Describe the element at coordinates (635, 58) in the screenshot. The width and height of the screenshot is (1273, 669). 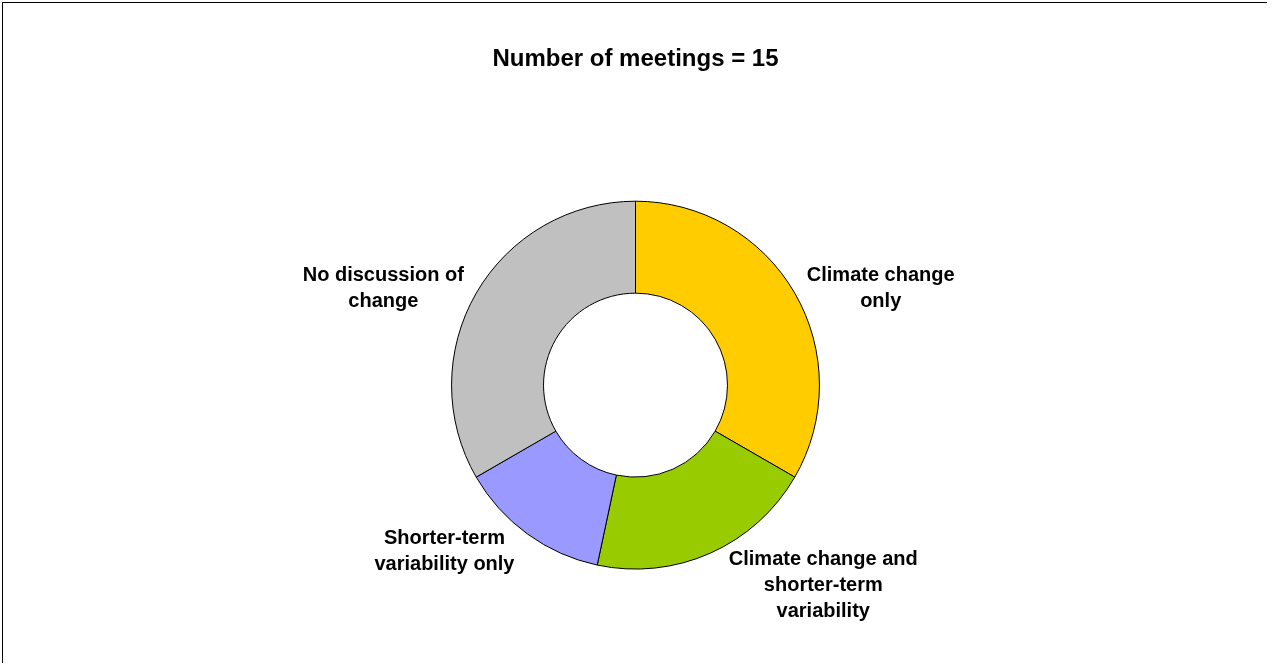
I see `chart-title: Number of meetings = 15` at that location.